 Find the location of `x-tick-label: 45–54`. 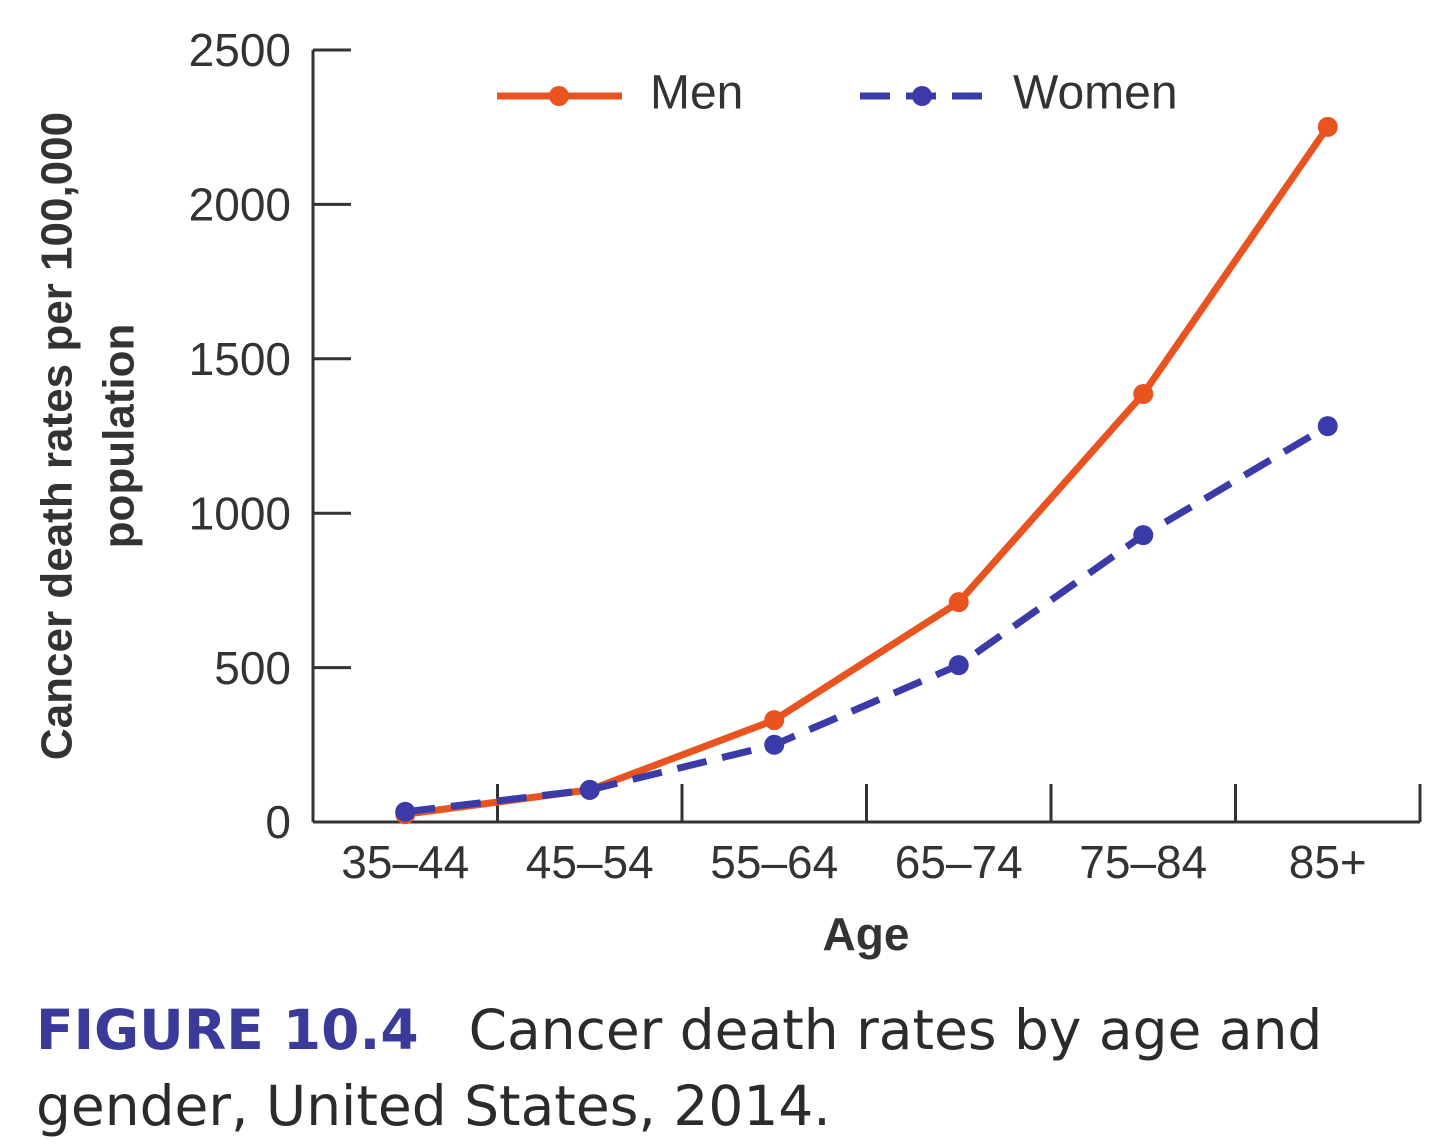

x-tick-label: 45–54 is located at coordinates (590, 862).